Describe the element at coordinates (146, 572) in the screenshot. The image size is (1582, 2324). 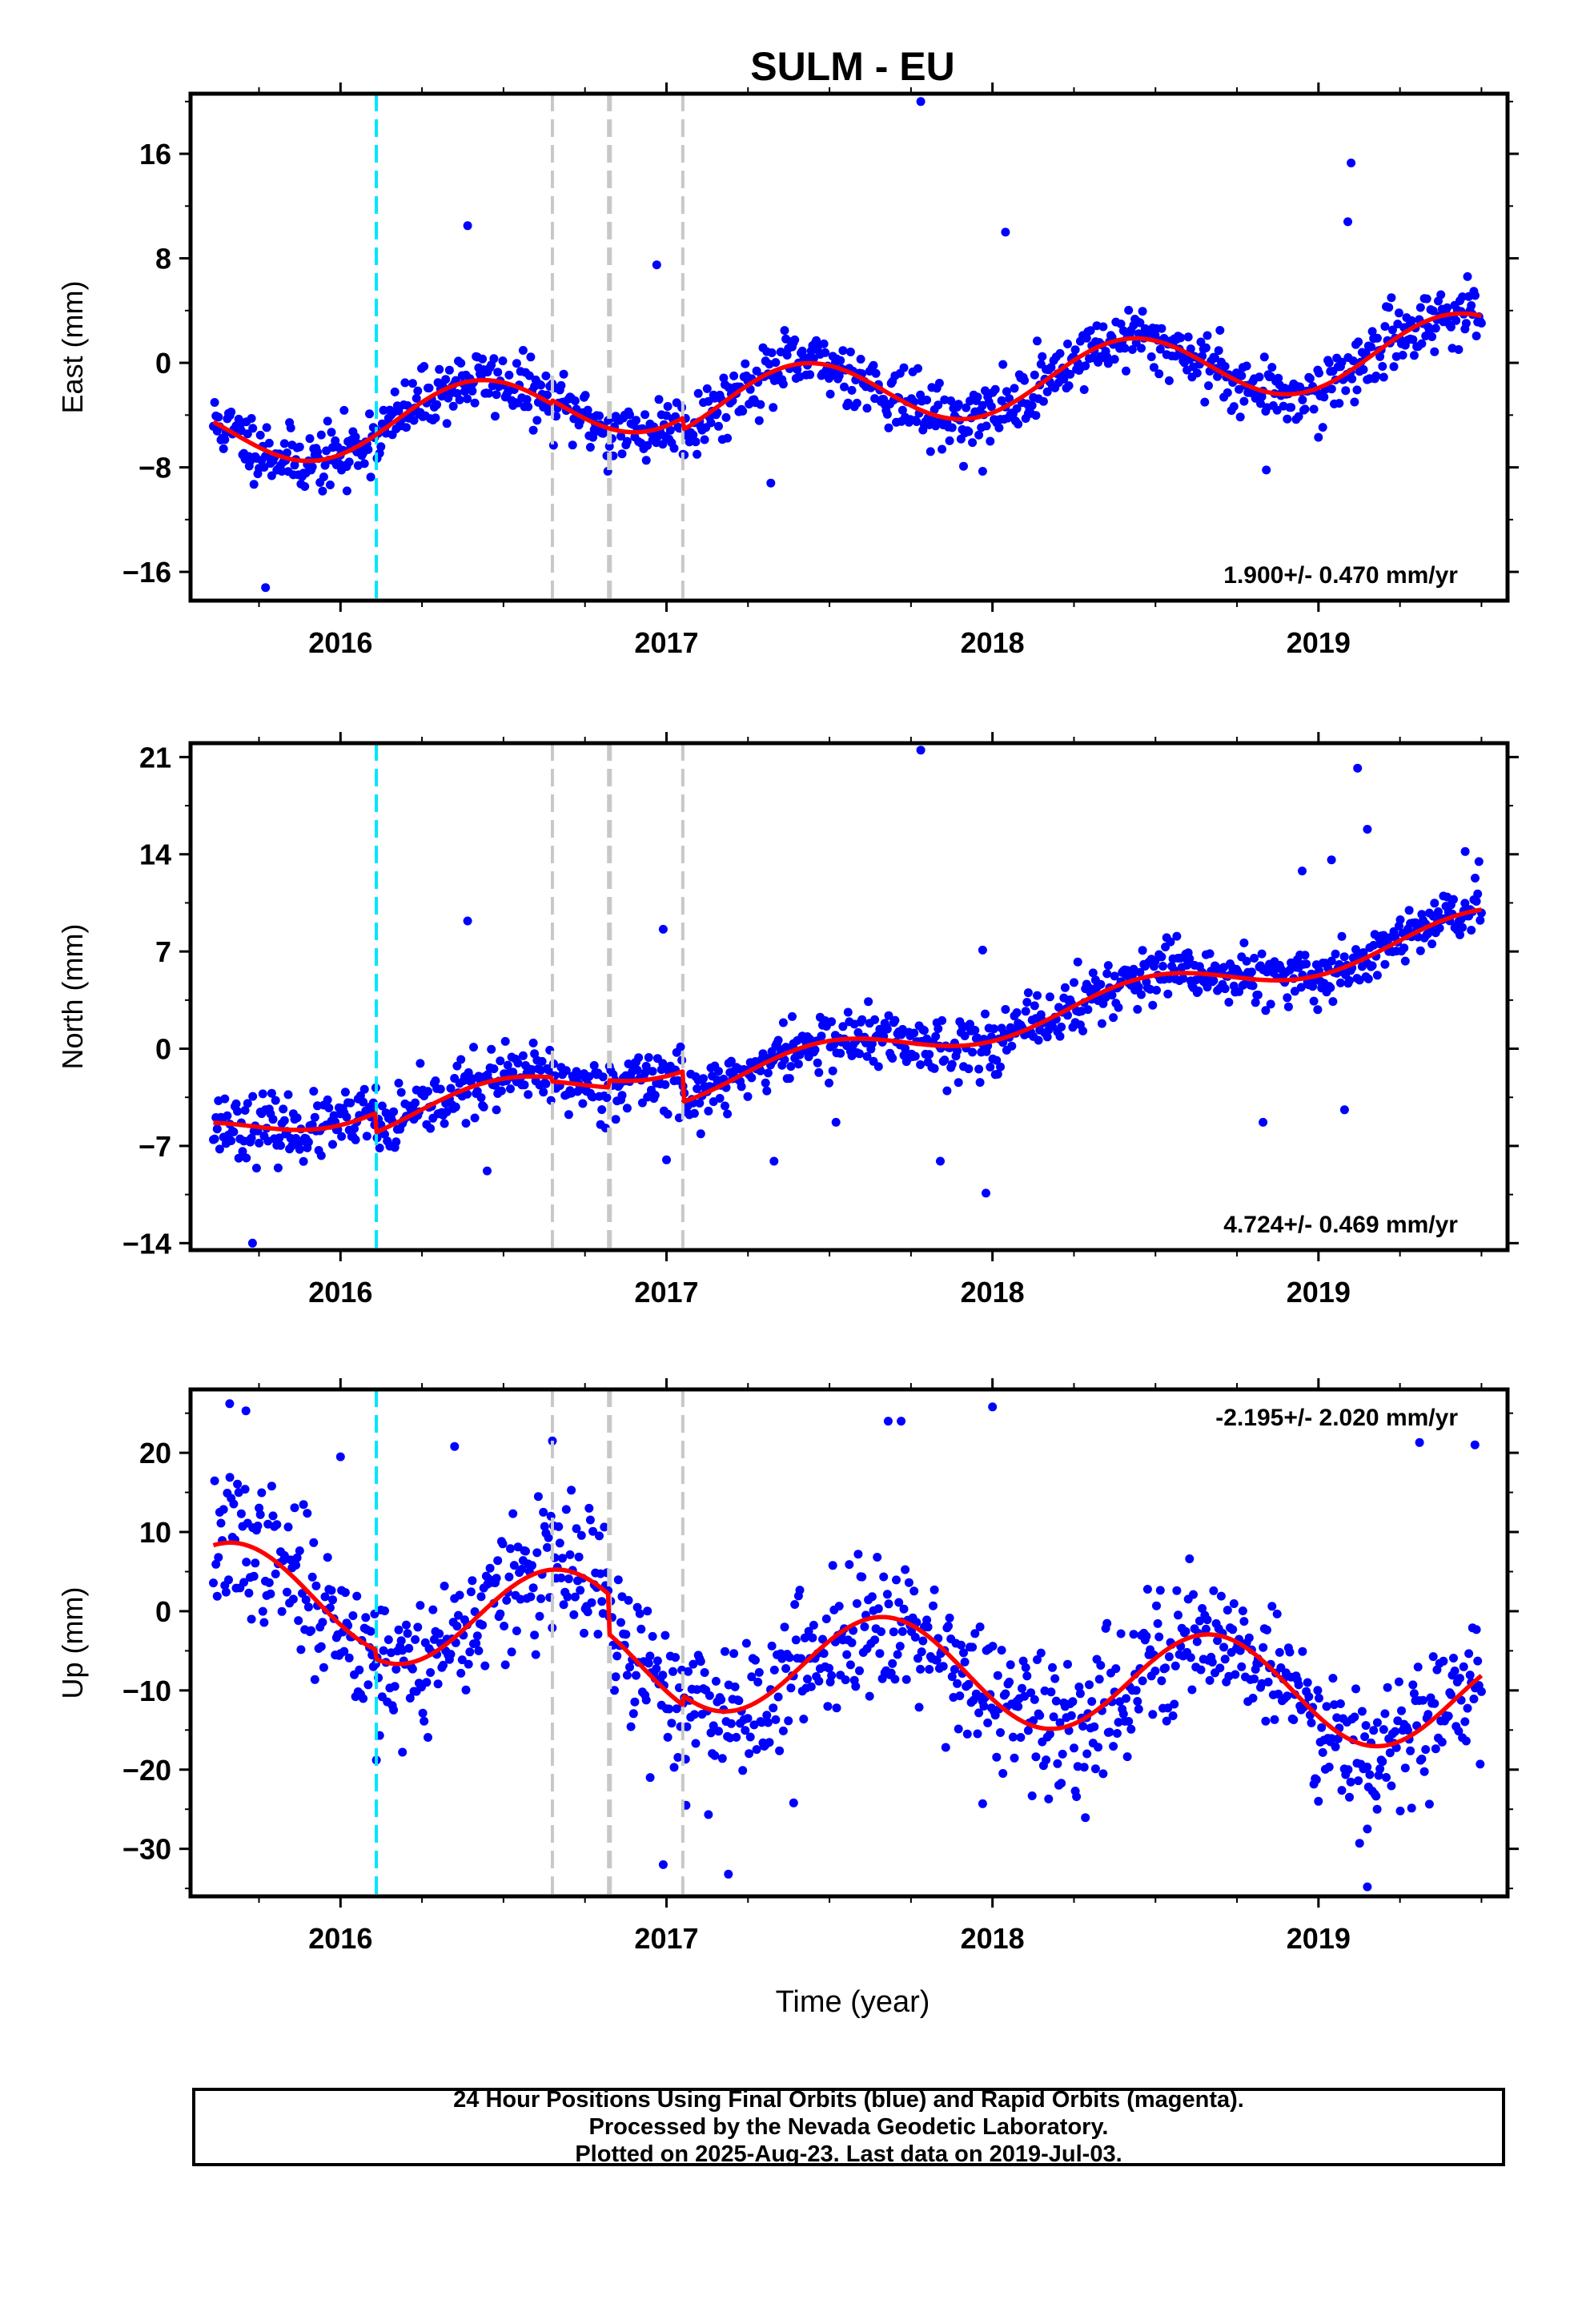
I see `y-tick-label: −16` at that location.